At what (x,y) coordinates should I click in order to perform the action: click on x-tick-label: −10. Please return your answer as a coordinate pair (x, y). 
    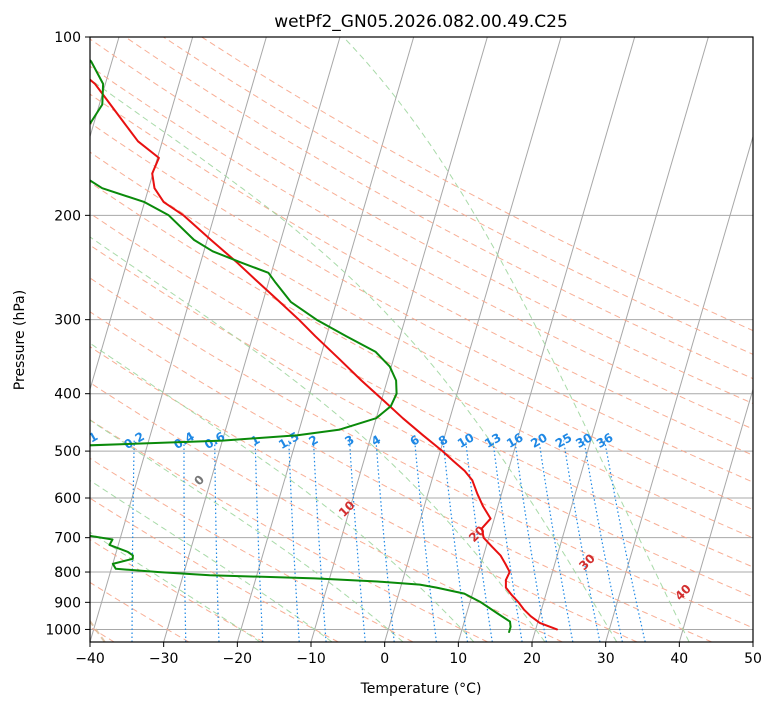
    Looking at the image, I should click on (311, 659).